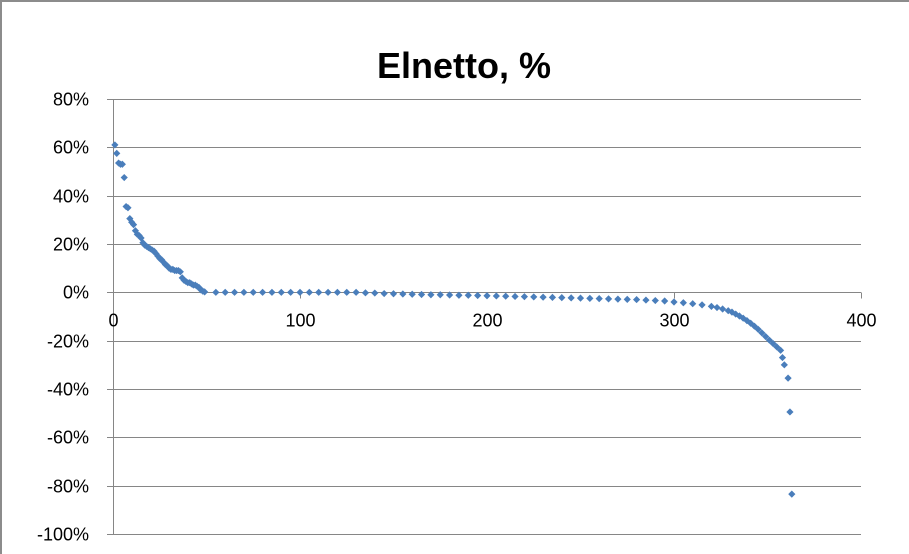  Describe the element at coordinates (71, 148) in the screenshot. I see `y-tick-label: 60%` at that location.